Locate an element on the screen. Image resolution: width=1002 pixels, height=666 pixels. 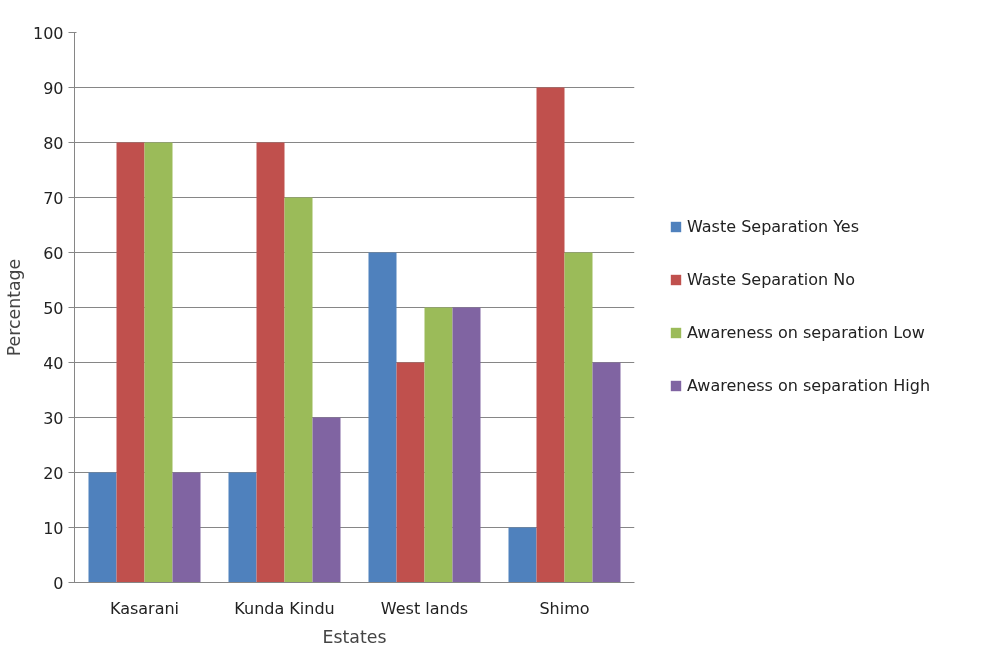
y-tick-label: 70 is located at coordinates (53, 198).